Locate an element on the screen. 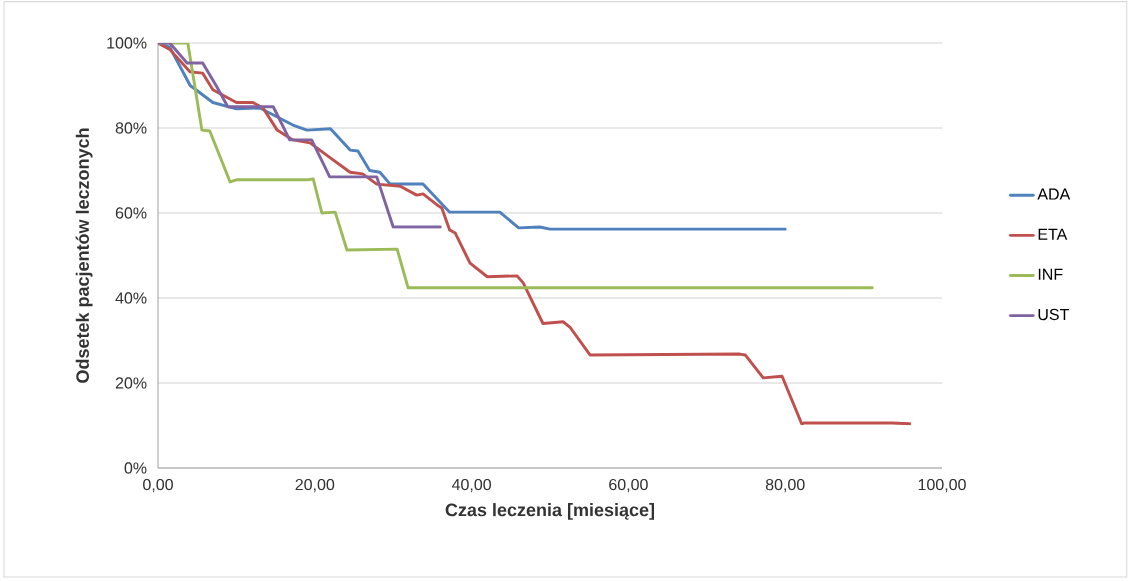  x-tick-label: 60,00 is located at coordinates (628, 485).